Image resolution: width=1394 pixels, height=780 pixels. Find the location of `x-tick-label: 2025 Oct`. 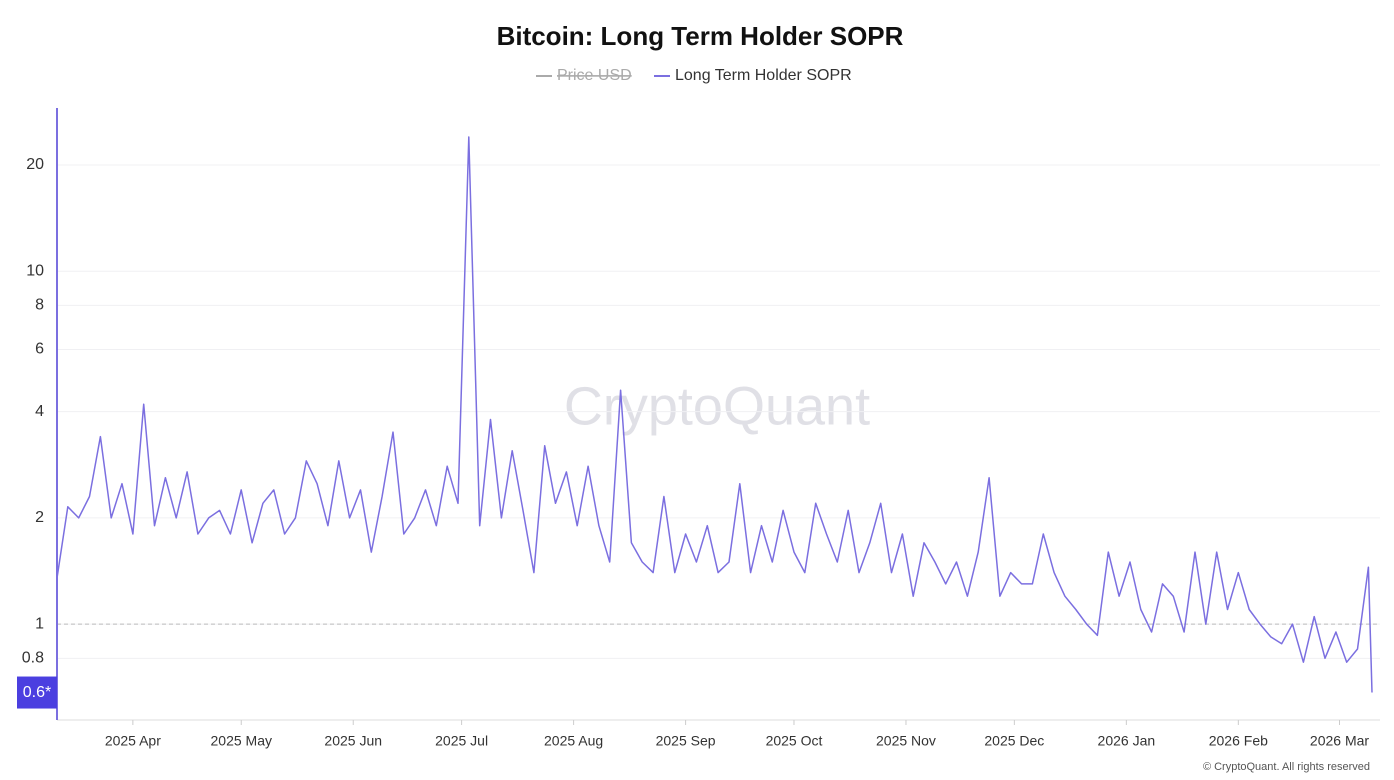

x-tick-label: 2025 Oct is located at coordinates (794, 741).